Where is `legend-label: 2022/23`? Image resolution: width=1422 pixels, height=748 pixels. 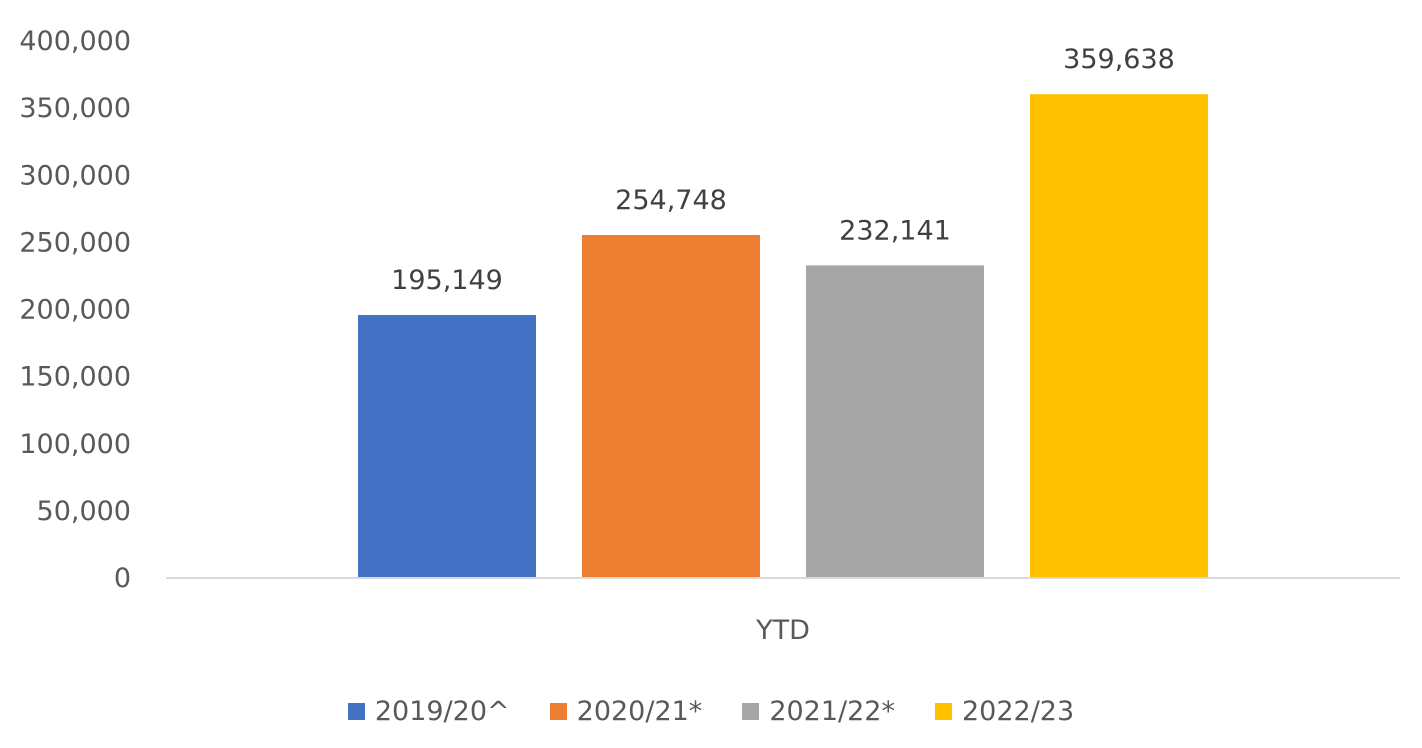
legend-label: 2022/23 is located at coordinates (1018, 711).